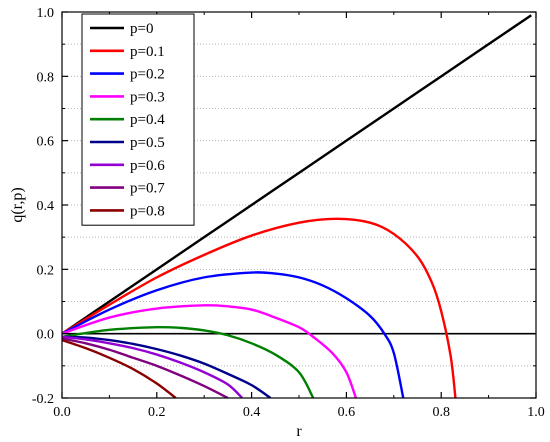 Image resolution: width=550 pixels, height=442 pixels. Describe the element at coordinates (147, 211) in the screenshot. I see `legend-label: p=0.8` at that location.